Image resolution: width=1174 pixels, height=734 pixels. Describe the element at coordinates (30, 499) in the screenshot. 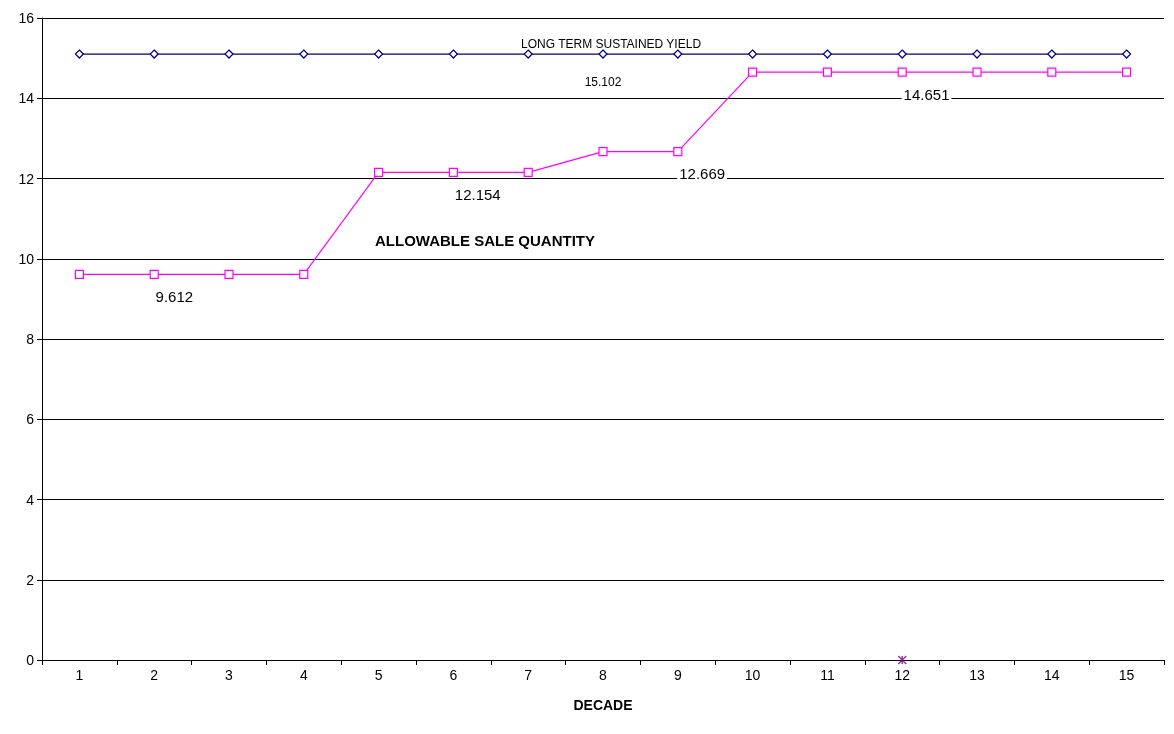

I see `y-tick-label: 4` at that location.